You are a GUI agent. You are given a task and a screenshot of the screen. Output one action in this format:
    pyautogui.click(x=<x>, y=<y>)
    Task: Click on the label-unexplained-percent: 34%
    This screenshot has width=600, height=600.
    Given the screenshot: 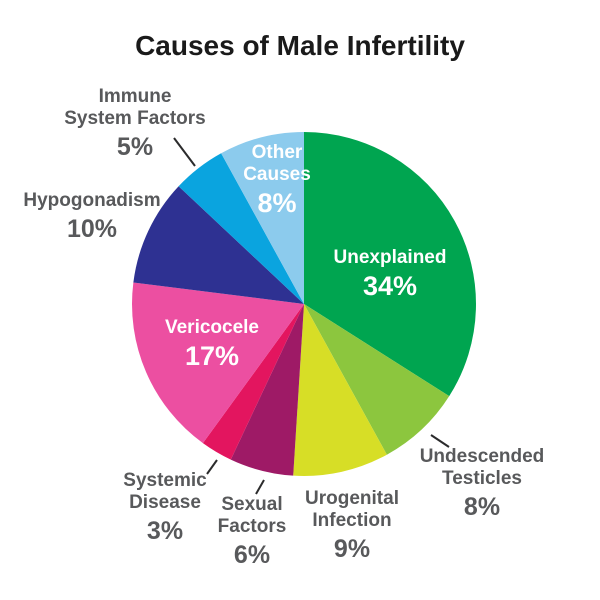 What is the action you would take?
    pyautogui.click(x=390, y=286)
    